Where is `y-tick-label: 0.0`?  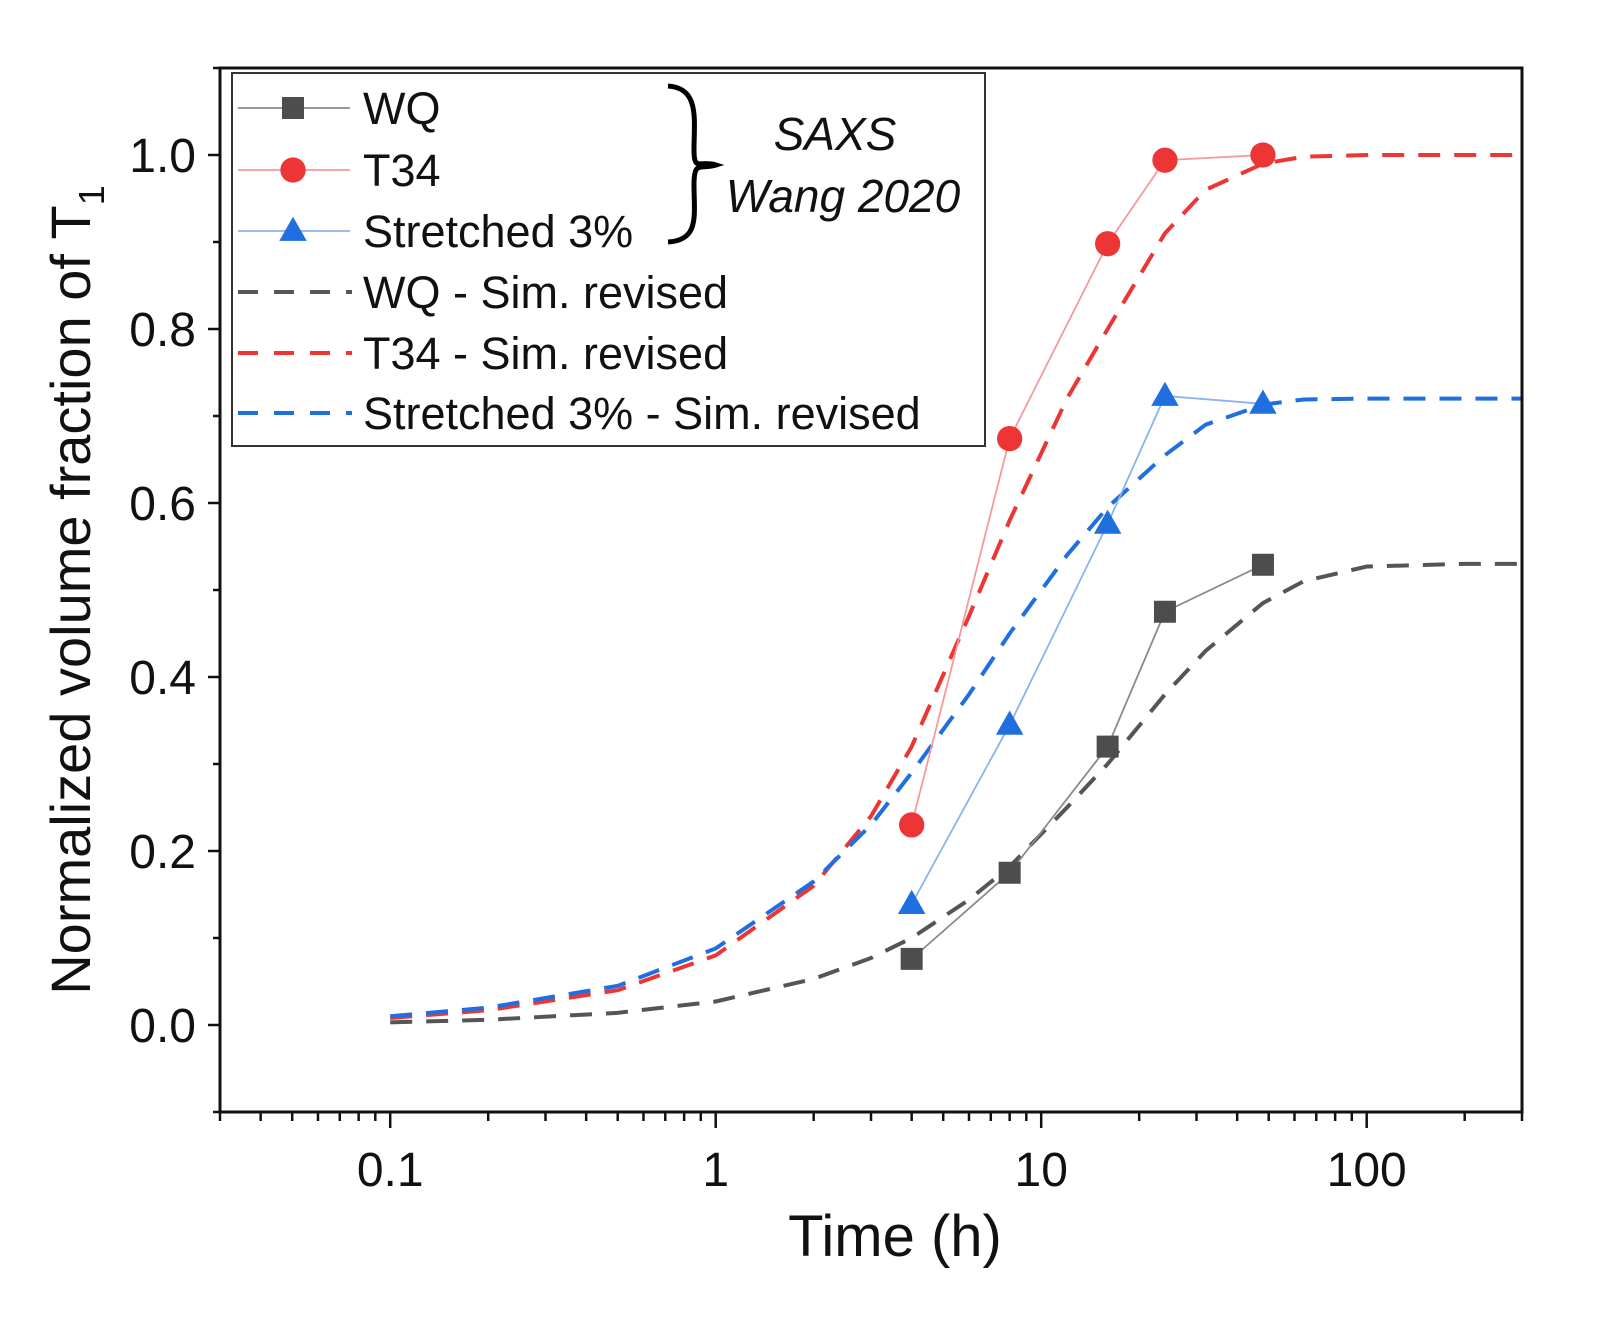 y-tick-label: 0.0 is located at coordinates (162, 1026).